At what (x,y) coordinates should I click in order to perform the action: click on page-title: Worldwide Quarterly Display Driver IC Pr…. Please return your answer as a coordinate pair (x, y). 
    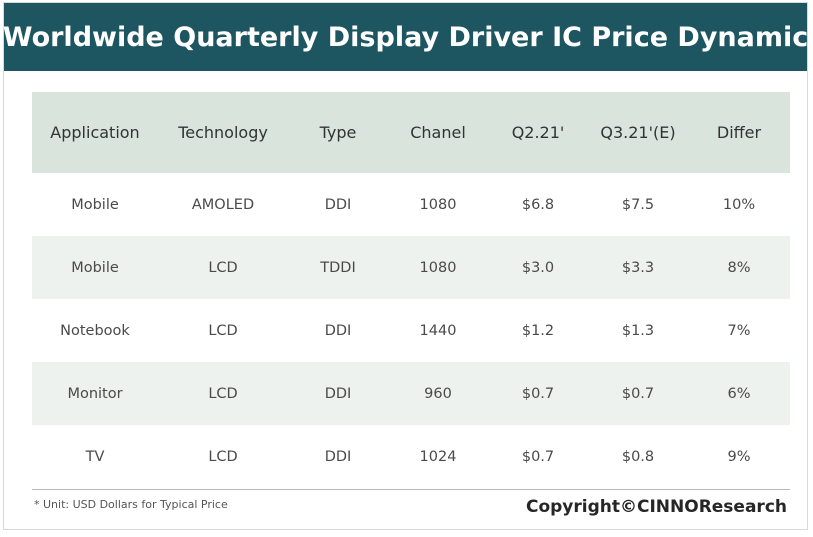
    Looking at the image, I should click on (405, 37).